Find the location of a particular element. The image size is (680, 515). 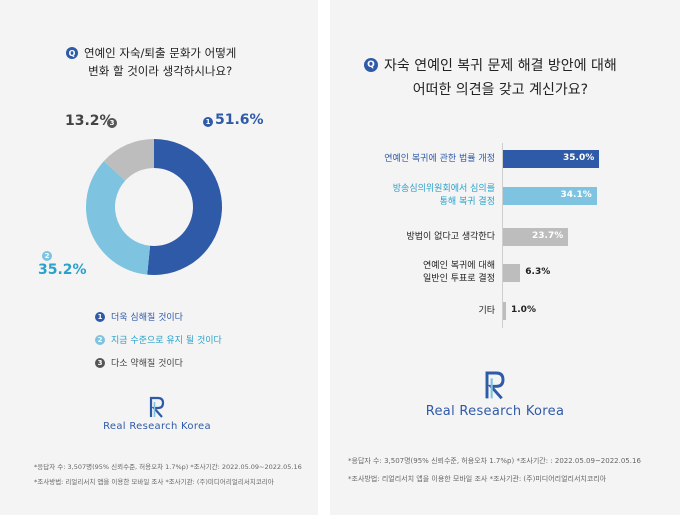

legend-label-3: 다소 약해질 것이다 is located at coordinates (147, 364).